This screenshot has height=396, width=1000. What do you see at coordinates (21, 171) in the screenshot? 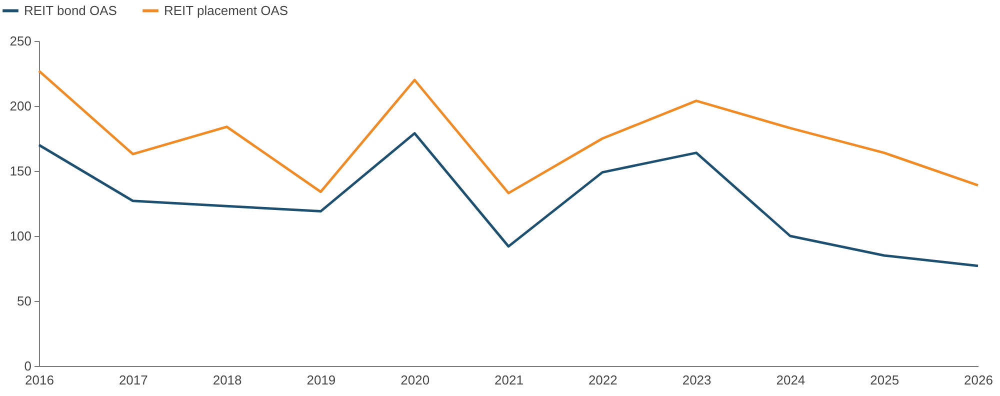
I see `y-tick-label: 150` at bounding box center [21, 171].